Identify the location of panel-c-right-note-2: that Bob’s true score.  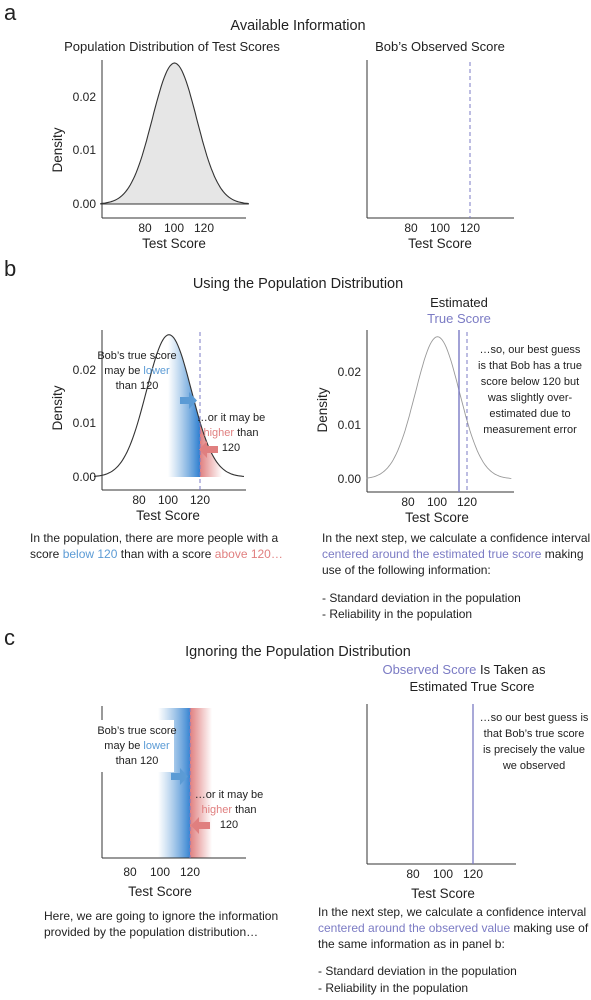
(534, 734).